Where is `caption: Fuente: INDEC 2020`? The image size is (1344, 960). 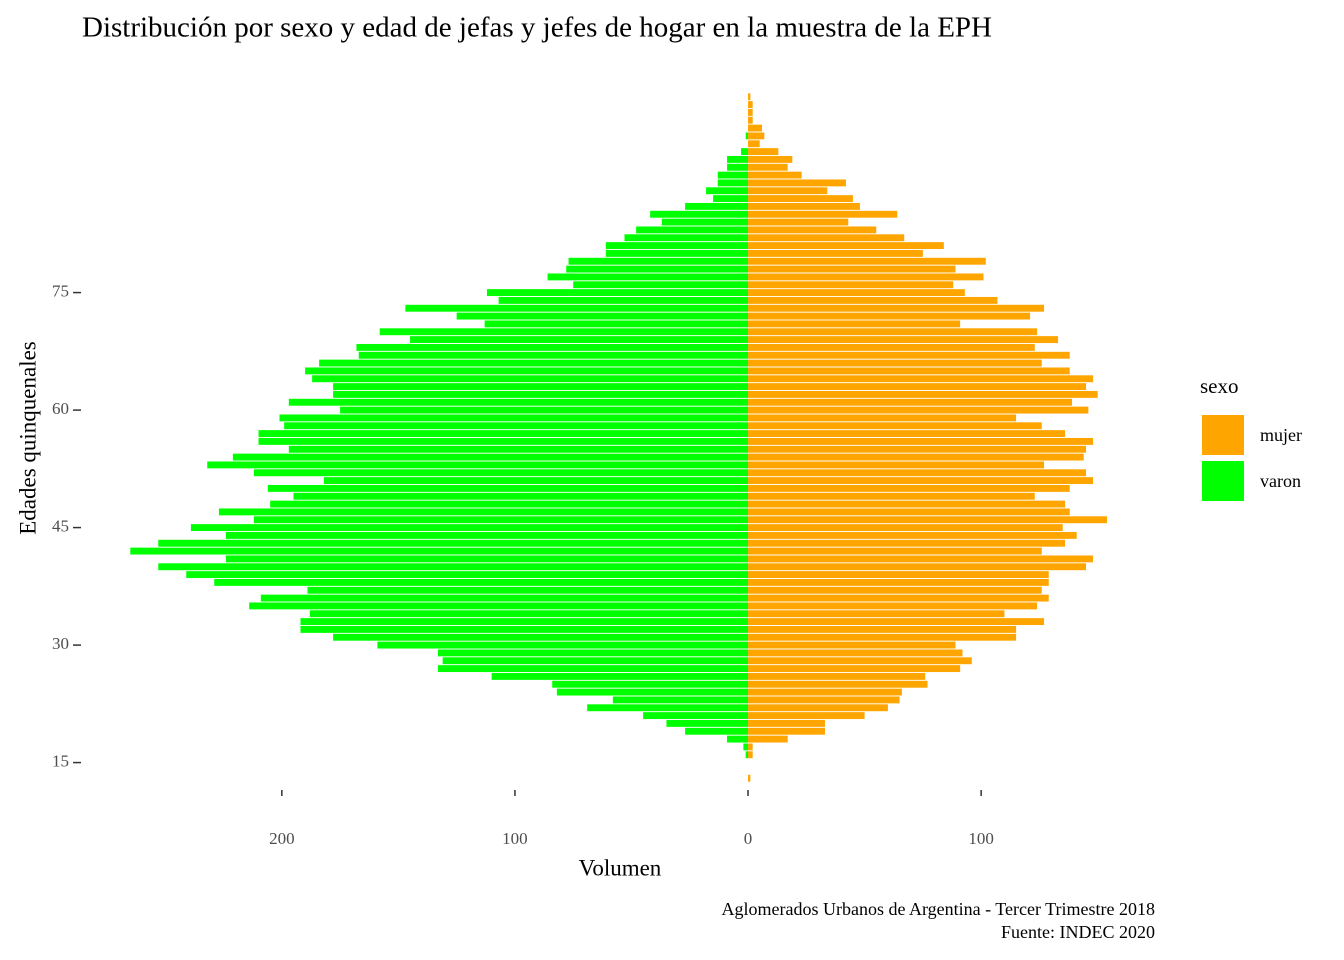
caption: Fuente: INDEC 2020 is located at coordinates (1078, 932).